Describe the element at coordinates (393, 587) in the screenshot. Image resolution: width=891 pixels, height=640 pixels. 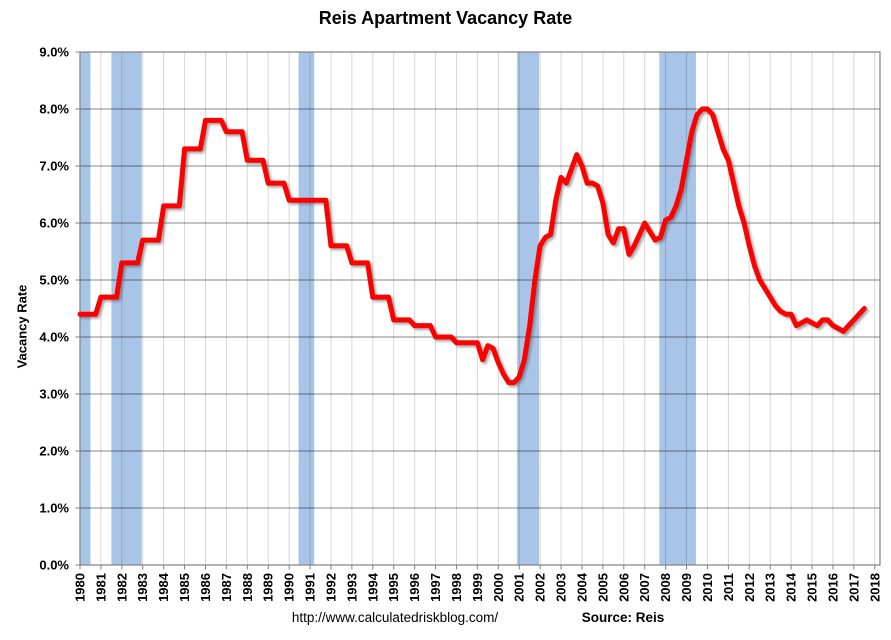
I see `x-tick-label: 1995` at that location.